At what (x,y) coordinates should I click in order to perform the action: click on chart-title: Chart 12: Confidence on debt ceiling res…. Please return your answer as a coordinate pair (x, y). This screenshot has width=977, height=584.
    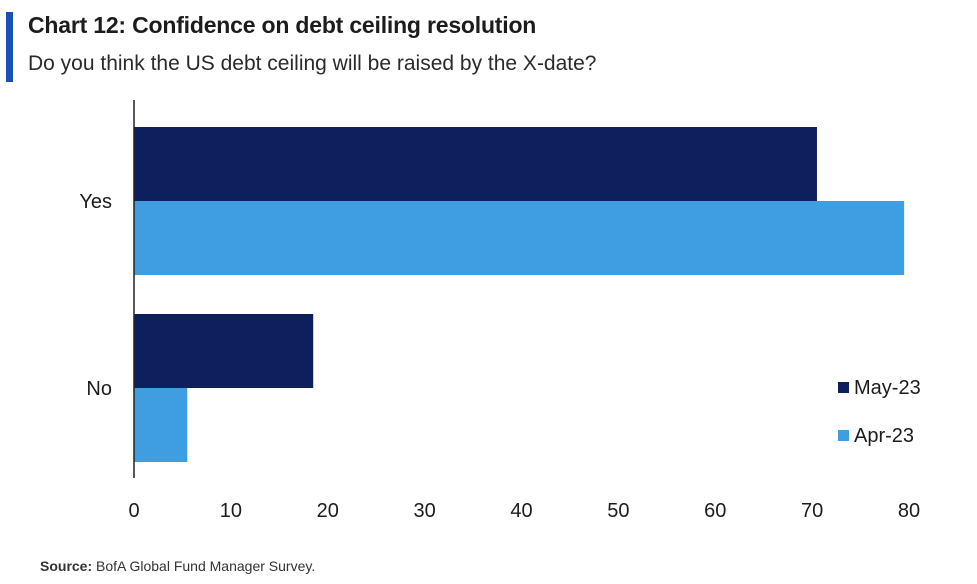
    Looking at the image, I should click on (282, 25).